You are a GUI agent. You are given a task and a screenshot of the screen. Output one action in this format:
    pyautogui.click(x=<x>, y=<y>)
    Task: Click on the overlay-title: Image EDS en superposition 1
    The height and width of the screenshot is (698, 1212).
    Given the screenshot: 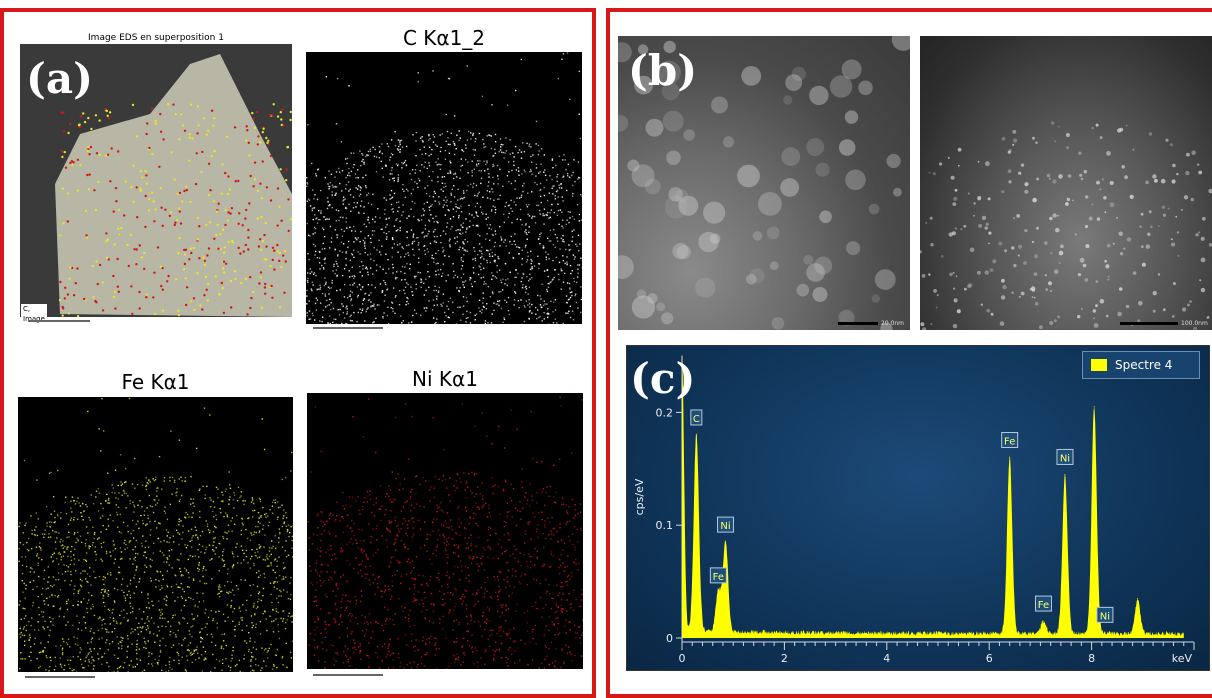 What is the action you would take?
    pyautogui.click(x=156, y=38)
    